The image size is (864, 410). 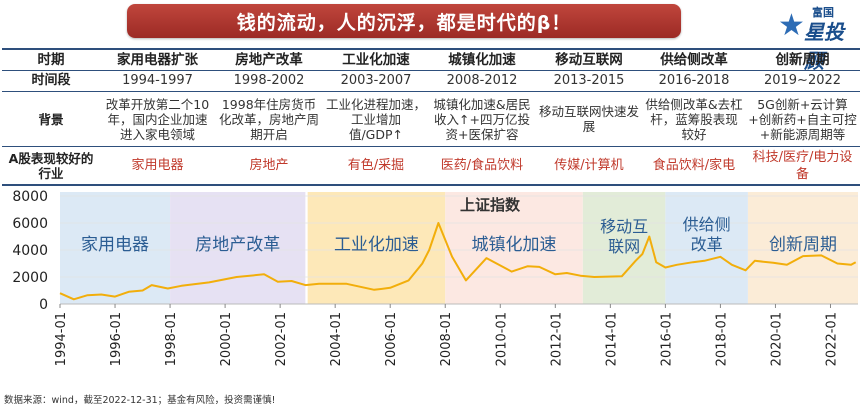 What do you see at coordinates (802, 119) in the screenshot?
I see `background-cell: 5G创新+云计算+创新药+自主可控+新能源周期等` at bounding box center [802, 119].